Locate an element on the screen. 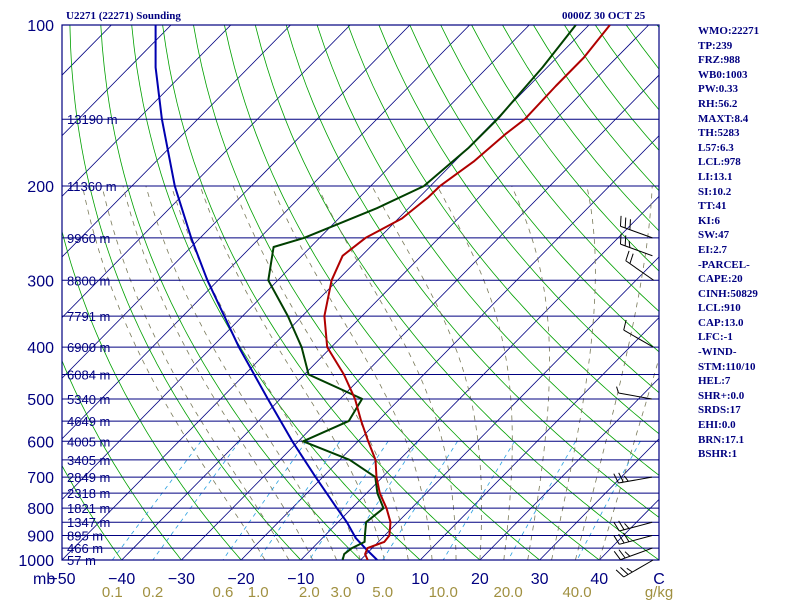  temperature-tick-label: 20 is located at coordinates (480, 579).